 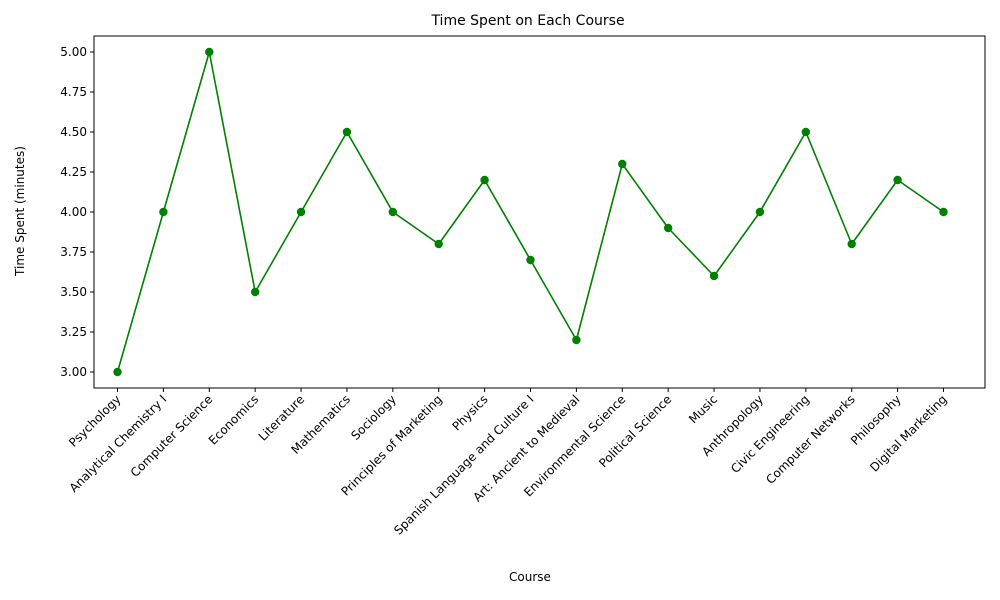 I want to click on y-tick-label: 3.75, so click(x=73, y=252).